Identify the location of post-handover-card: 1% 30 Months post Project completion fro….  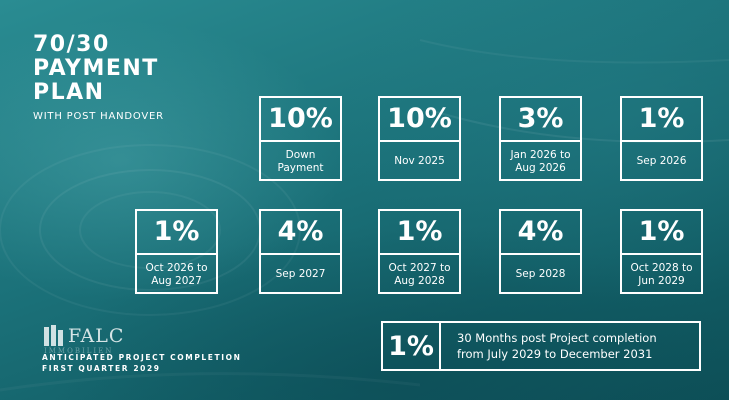
(541, 346).